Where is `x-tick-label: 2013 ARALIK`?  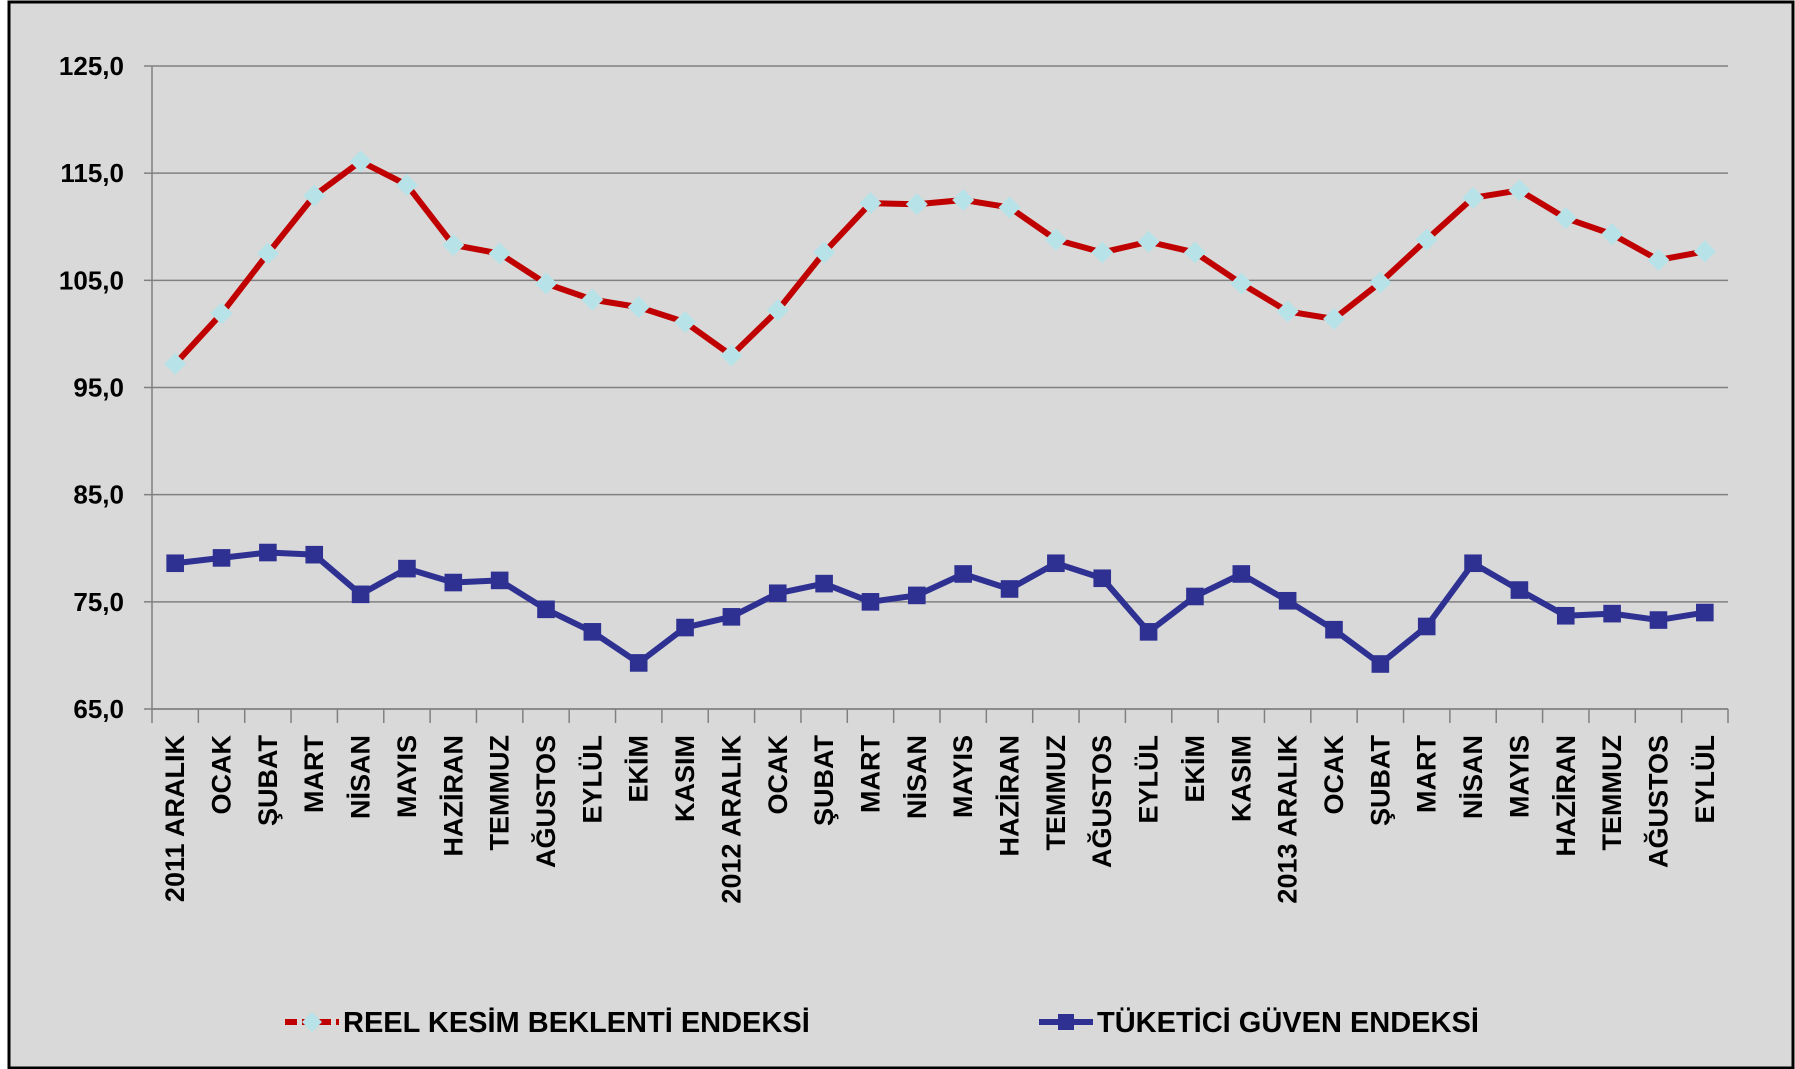 x-tick-label: 2013 ARALIK is located at coordinates (1288, 819).